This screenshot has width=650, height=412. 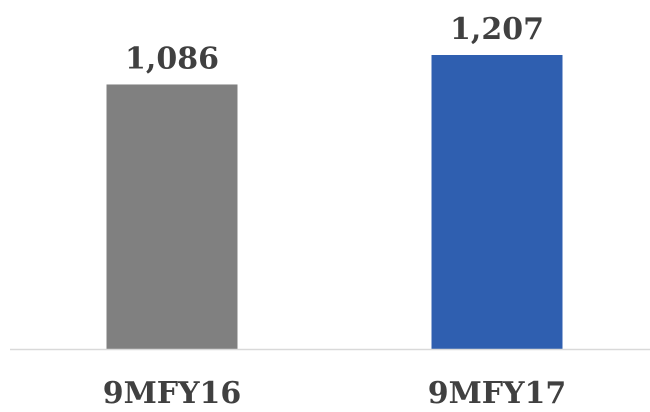 I want to click on x-tick-label-9mfy16: 9MFY16, so click(x=172, y=393).